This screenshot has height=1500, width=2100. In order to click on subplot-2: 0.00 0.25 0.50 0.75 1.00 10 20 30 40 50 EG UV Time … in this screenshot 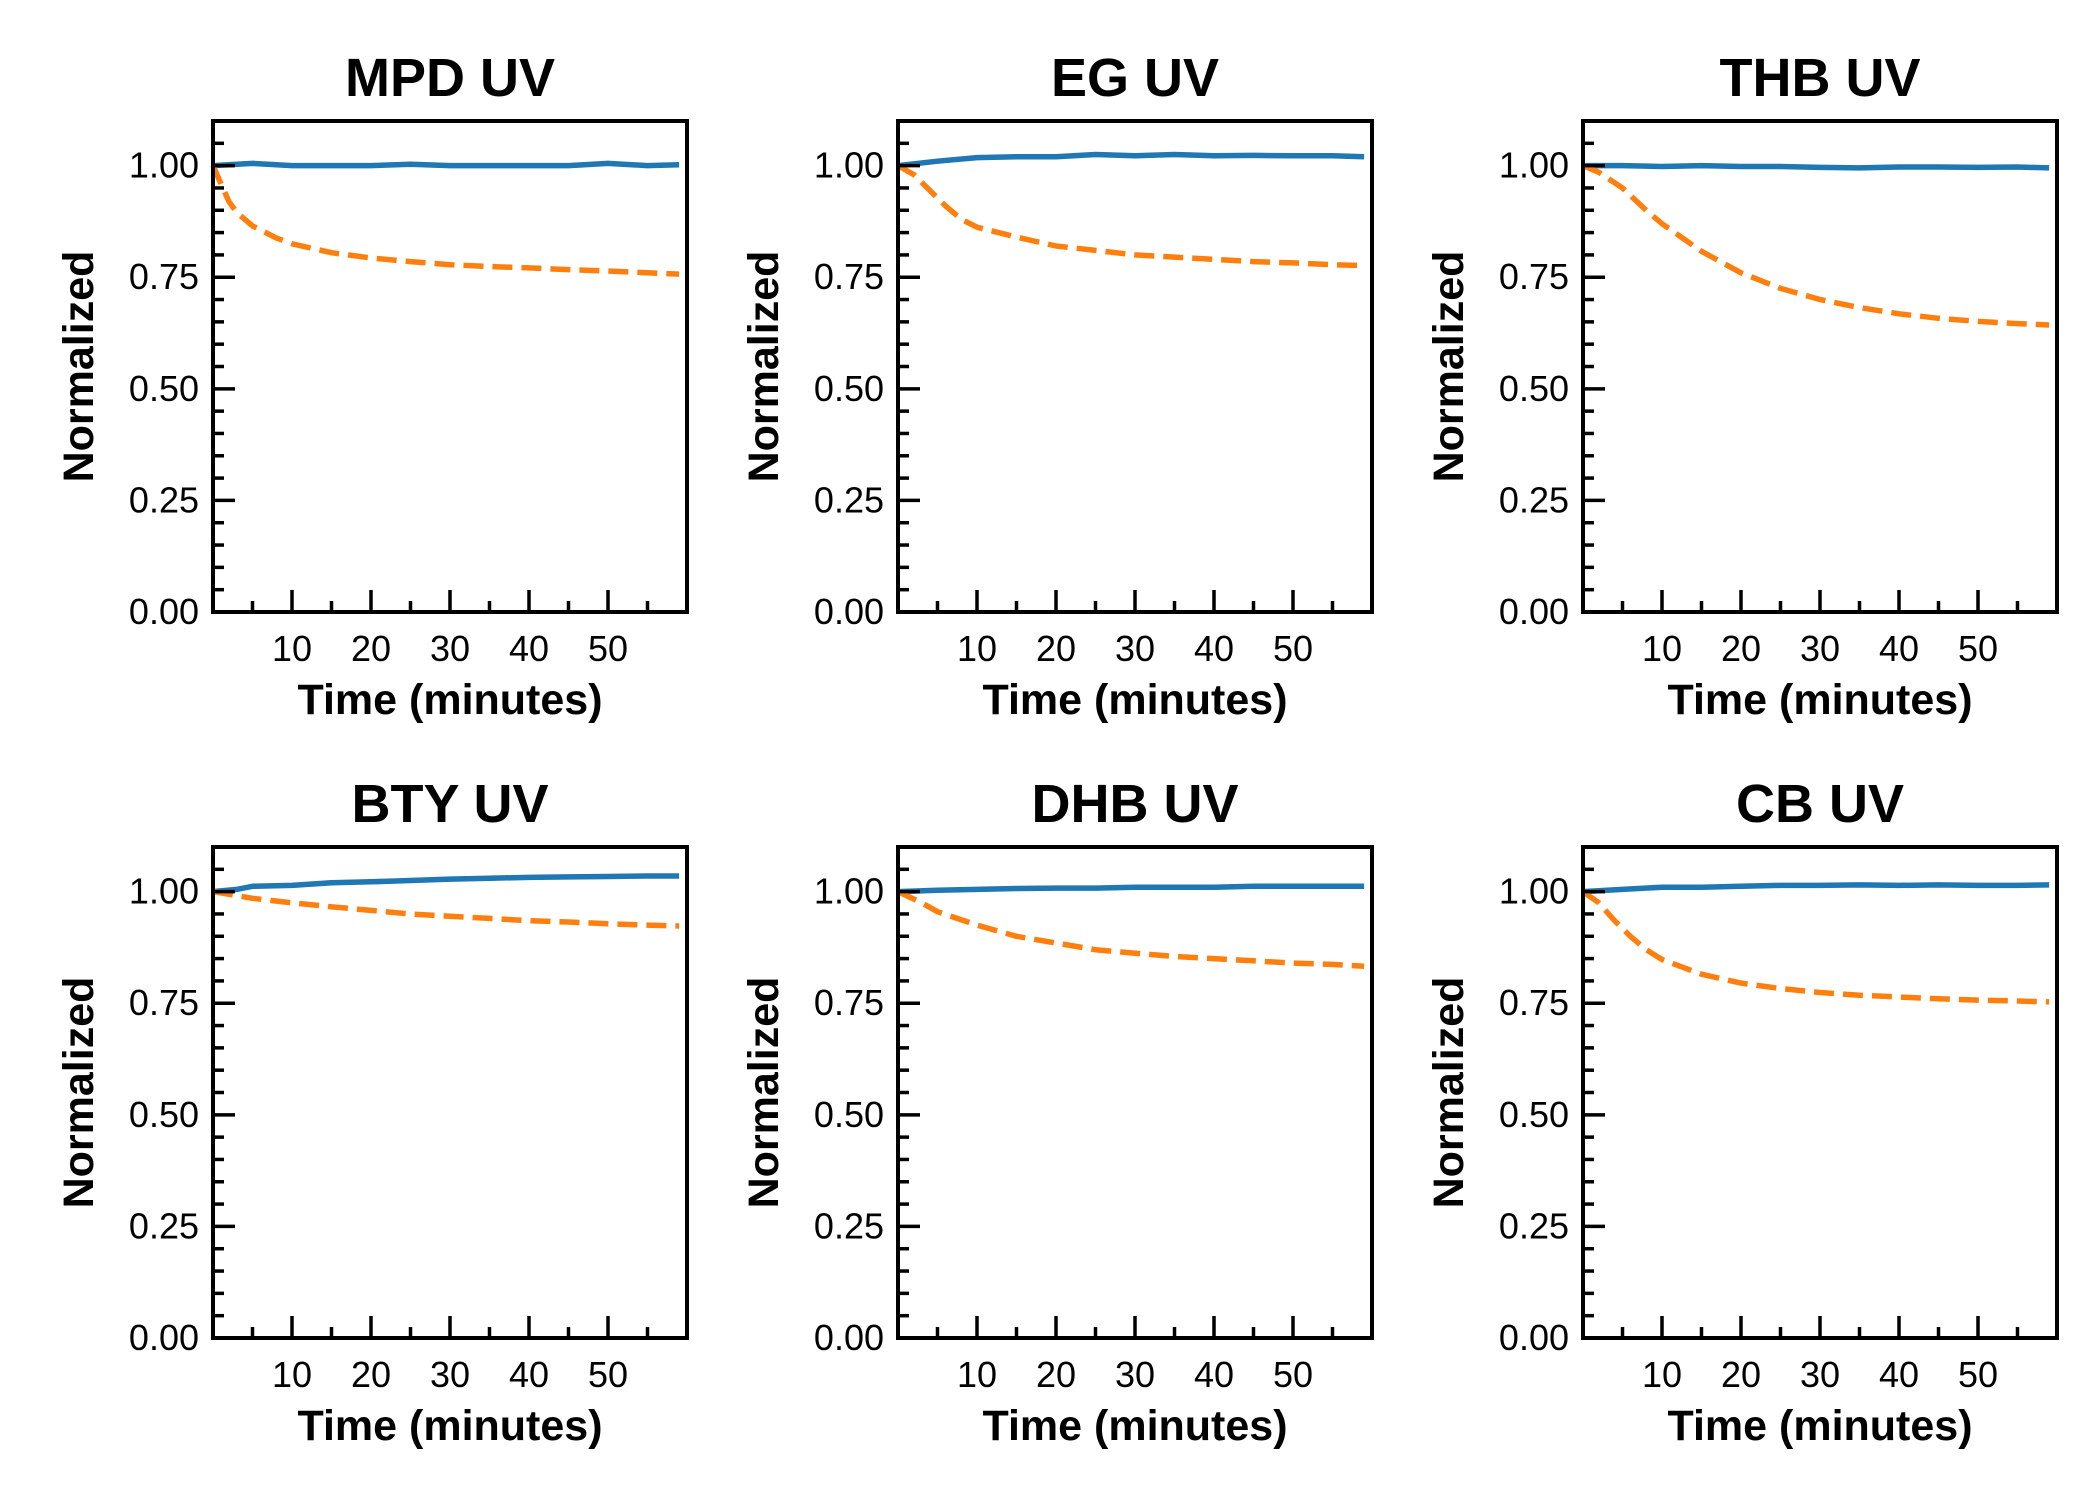, I will do `click(1057, 386)`.